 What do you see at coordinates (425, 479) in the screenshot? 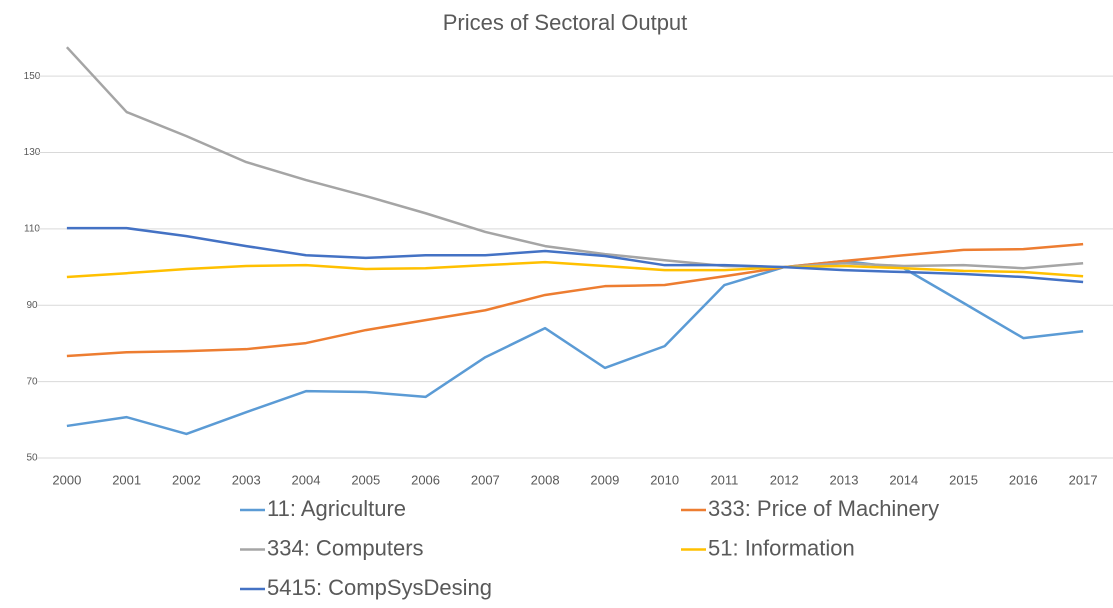
I see `x-tick-label: 2006` at bounding box center [425, 479].